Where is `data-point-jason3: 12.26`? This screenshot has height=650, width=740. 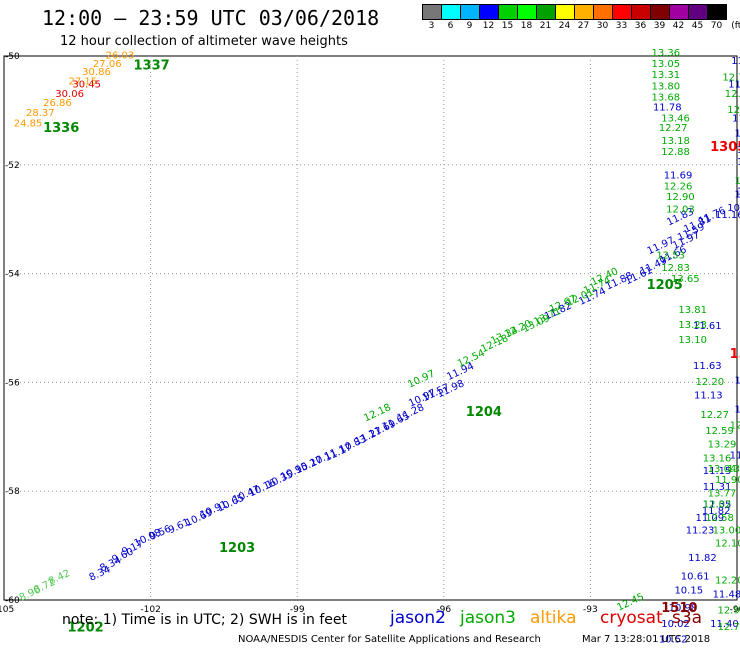 data-point-jason3: 12.26 is located at coordinates (678, 186).